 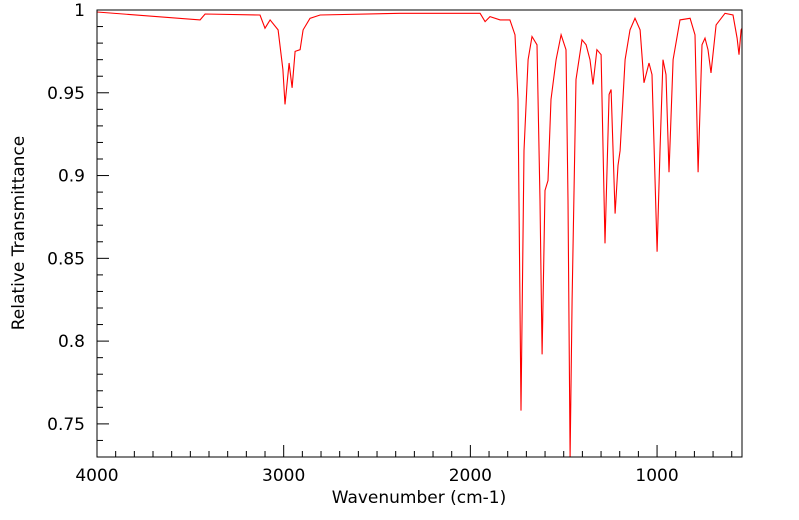 I want to click on y-tick-label: 0.9, so click(x=71, y=177).